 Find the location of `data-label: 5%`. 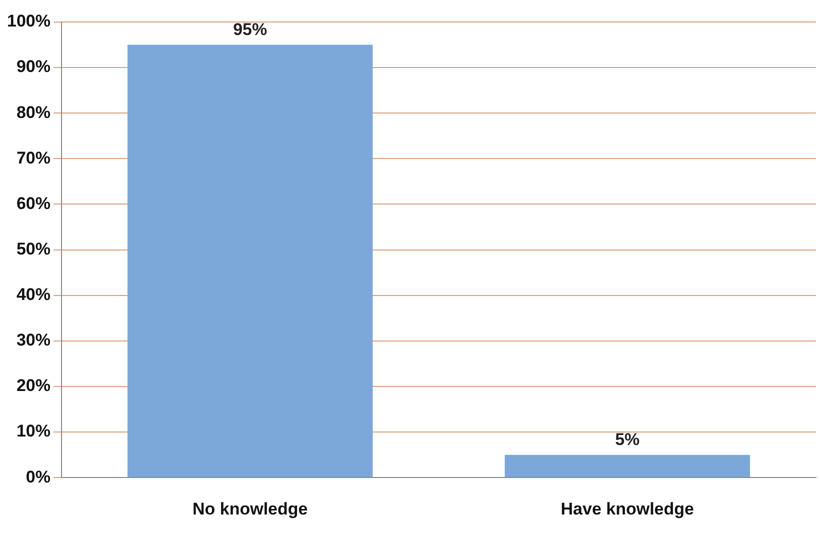

data-label: 5% is located at coordinates (627, 440).